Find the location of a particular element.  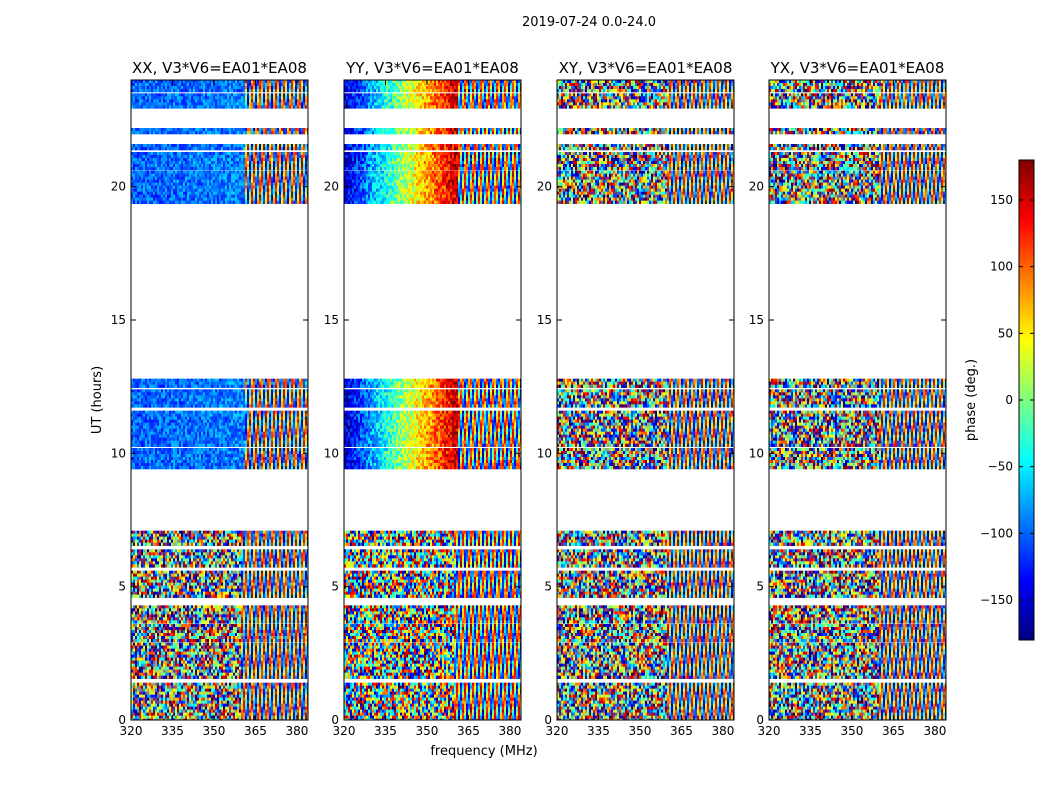

colorbar-tick-label: 150 is located at coordinates (1001, 200).